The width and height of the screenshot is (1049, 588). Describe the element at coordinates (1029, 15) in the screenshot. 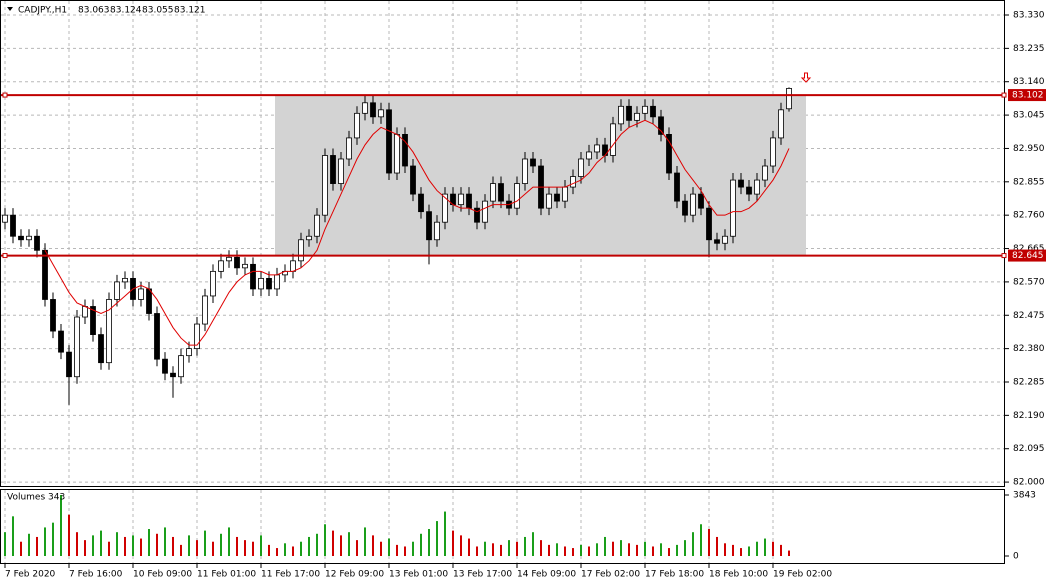

I see `y-tick-label: 83.330` at that location.